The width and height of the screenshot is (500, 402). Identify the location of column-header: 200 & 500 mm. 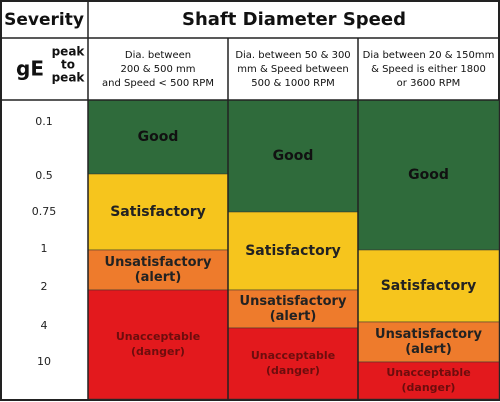
(158, 69).